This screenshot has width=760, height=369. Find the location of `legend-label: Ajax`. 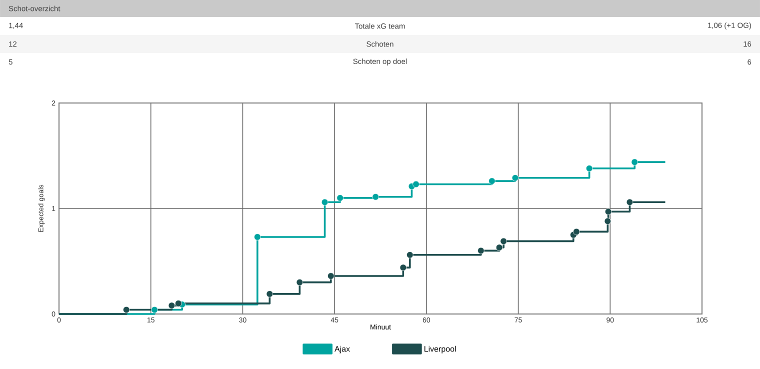

legend-label: Ajax is located at coordinates (342, 350).